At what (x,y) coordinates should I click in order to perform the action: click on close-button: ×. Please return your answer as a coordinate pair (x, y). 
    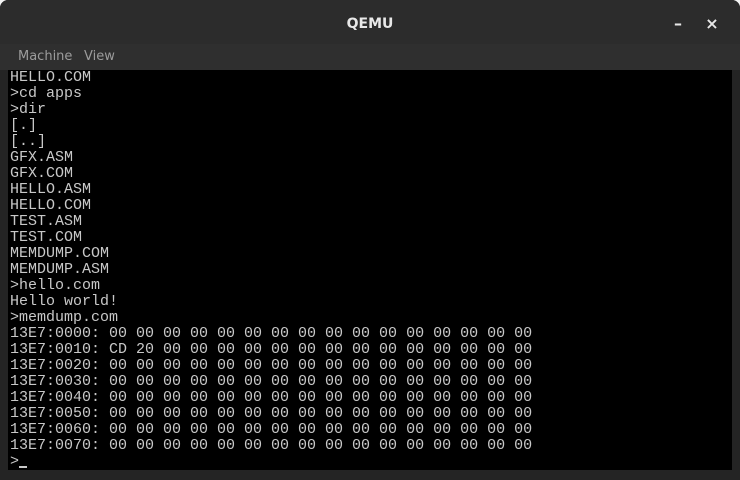
    Looking at the image, I should click on (712, 23).